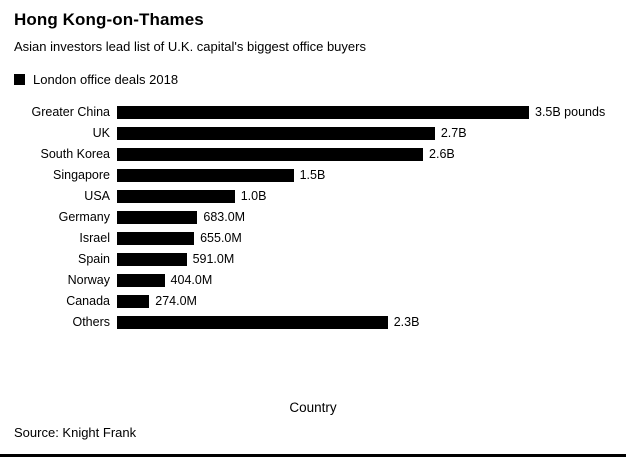 The image size is (626, 457). Describe the element at coordinates (91, 322) in the screenshot. I see `category-label: Others` at that location.